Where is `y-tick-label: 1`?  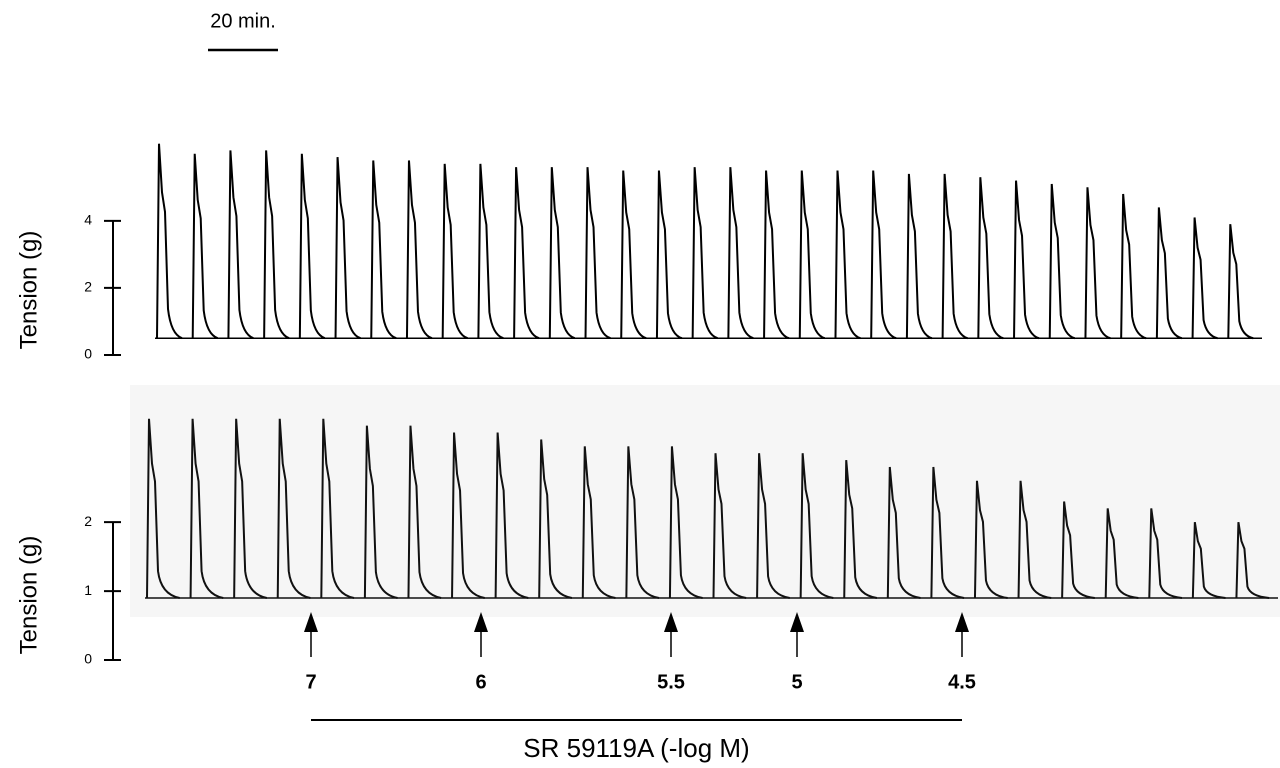 y-tick-label: 1 is located at coordinates (88, 590).